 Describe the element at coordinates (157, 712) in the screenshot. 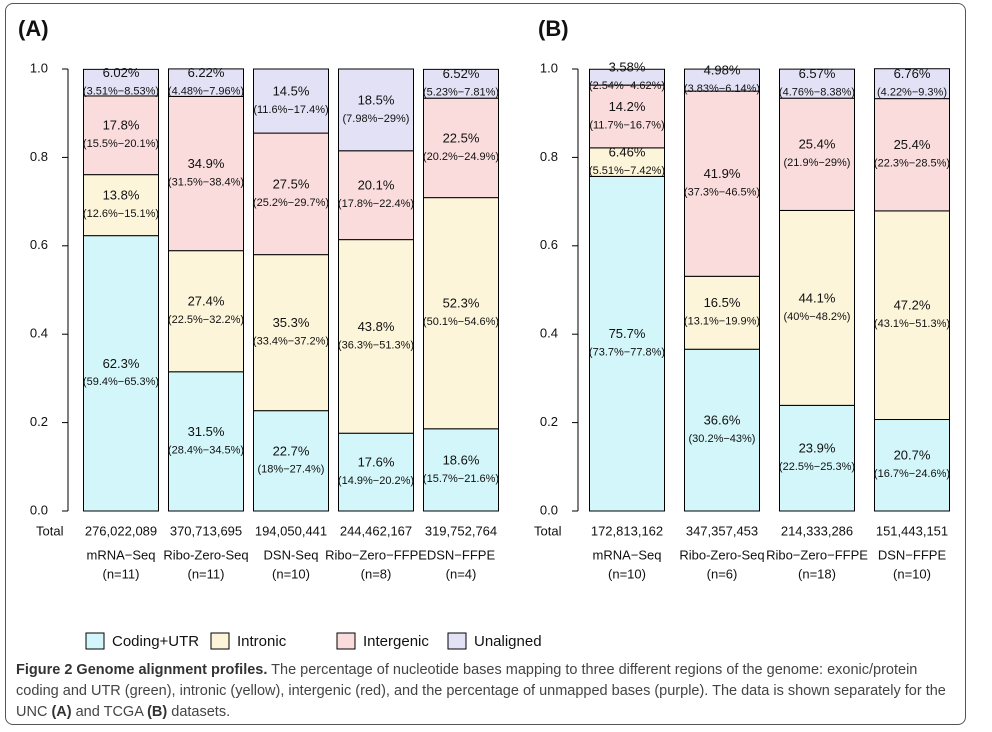

I see `caption-ref: (B)` at that location.